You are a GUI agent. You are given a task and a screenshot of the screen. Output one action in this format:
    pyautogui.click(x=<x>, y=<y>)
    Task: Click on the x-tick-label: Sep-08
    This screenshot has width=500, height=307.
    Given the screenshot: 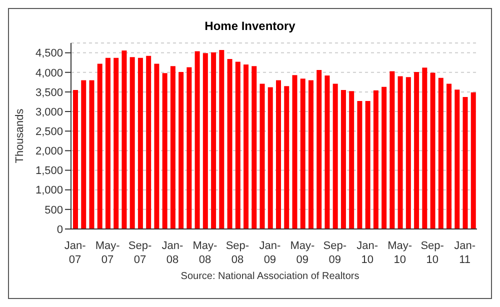 What is the action you would take?
    pyautogui.click(x=238, y=253)
    